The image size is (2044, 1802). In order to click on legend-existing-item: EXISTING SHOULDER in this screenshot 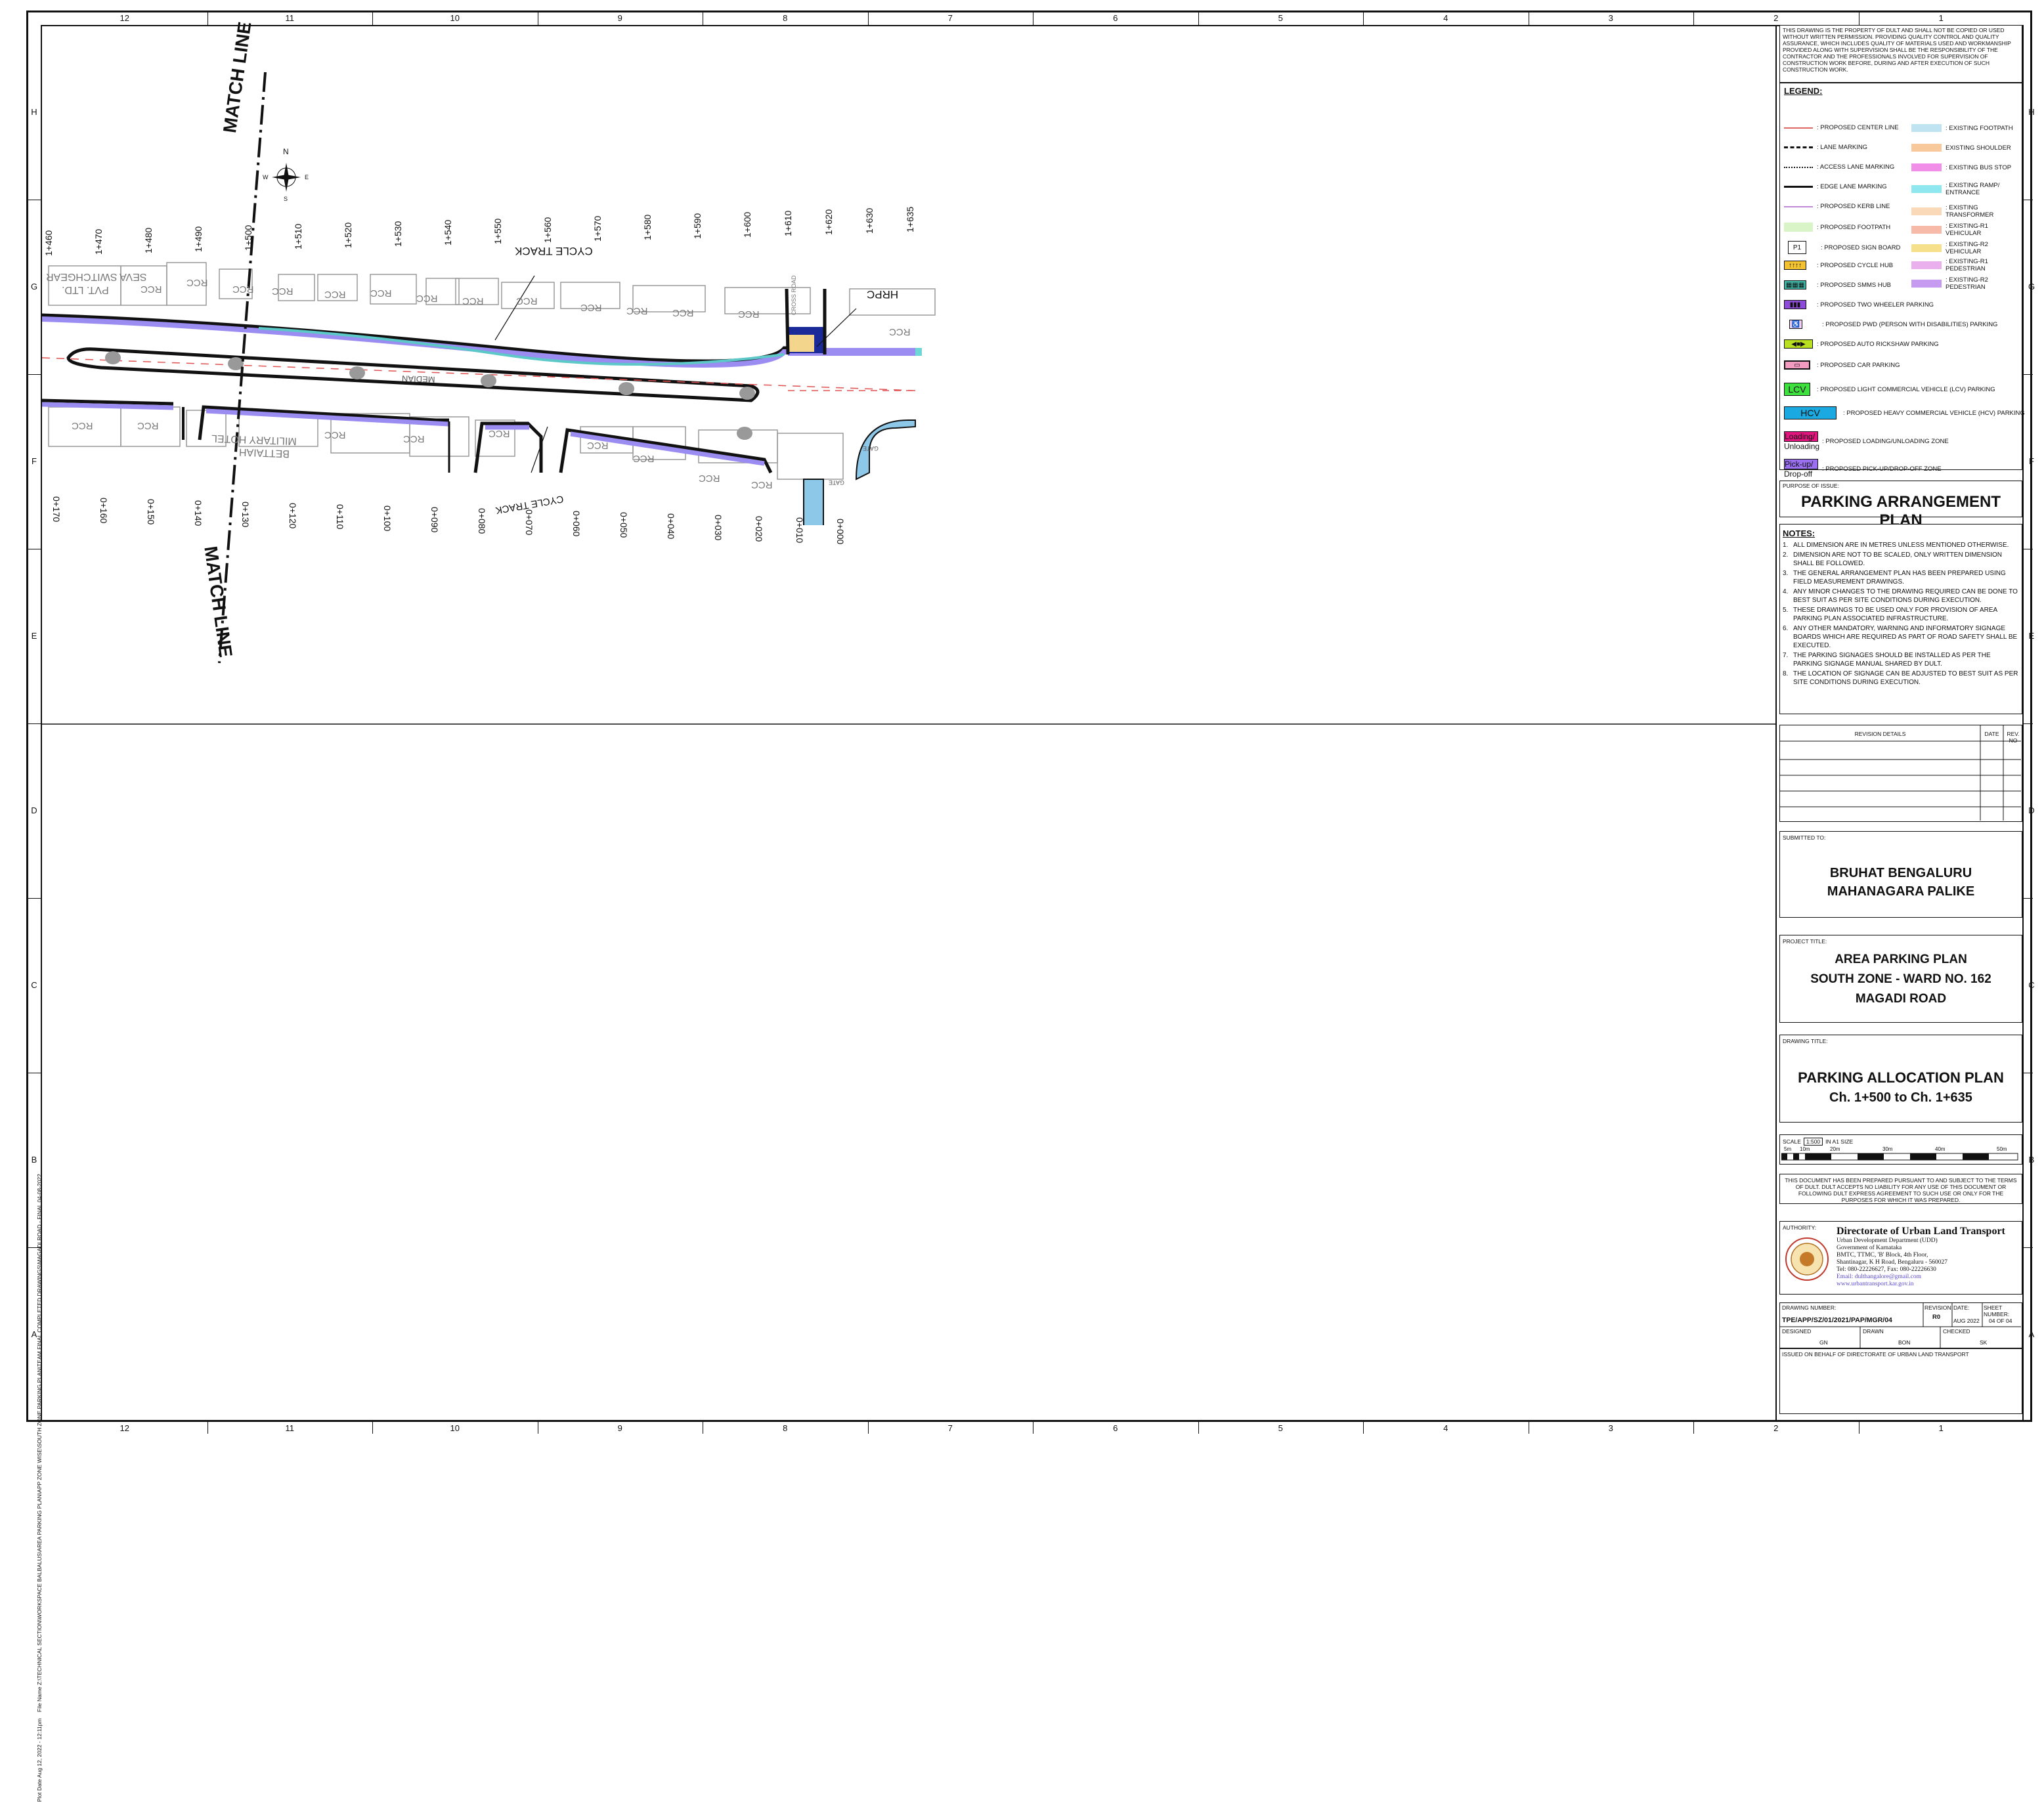, I will do `click(1965, 148)`.